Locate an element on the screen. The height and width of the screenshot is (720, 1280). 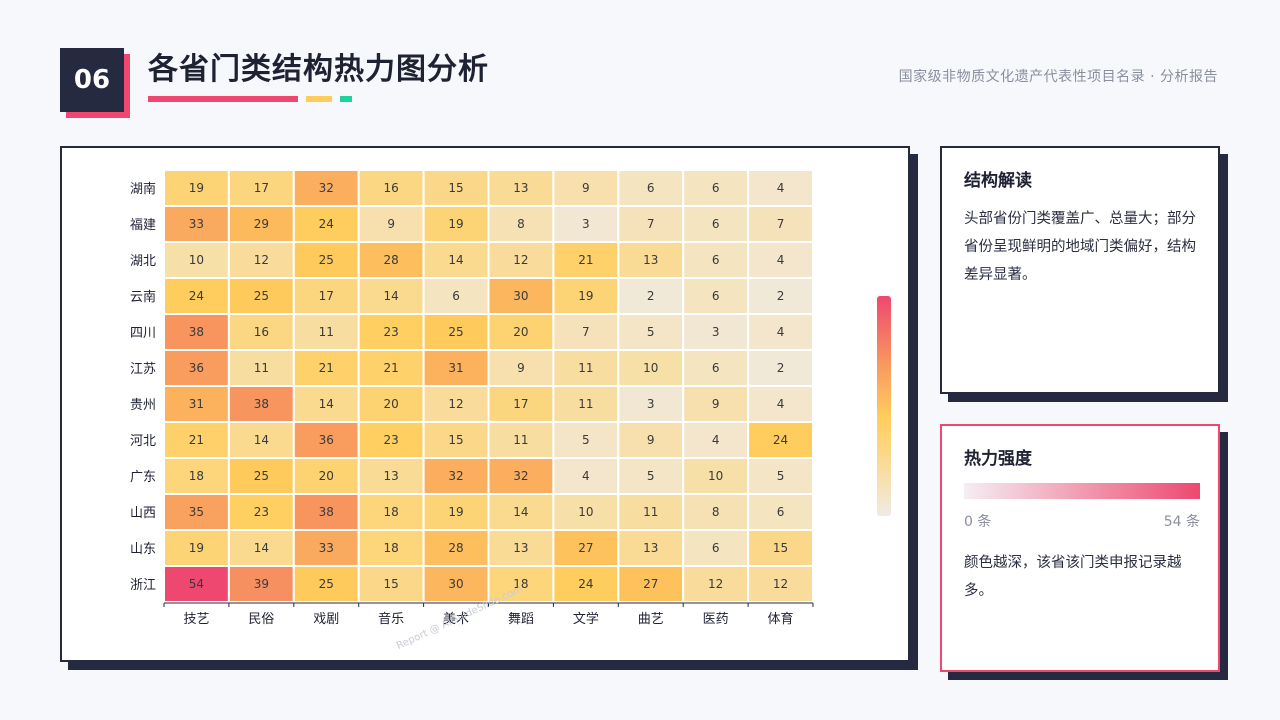
report-subtitle: 国家级非物质文化遗产代表性项目名录 · 分析报告 is located at coordinates (1058, 77).